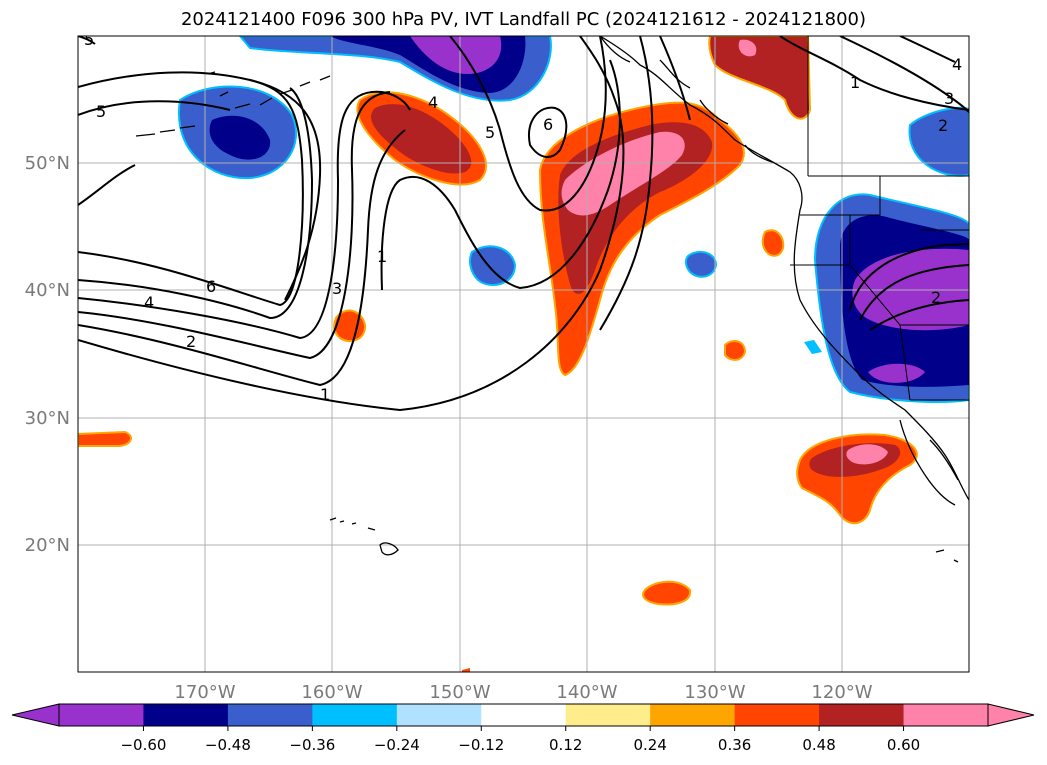 The image size is (1047, 765). Describe the element at coordinates (47, 545) in the screenshot. I see `lat-label: 20°N` at that location.